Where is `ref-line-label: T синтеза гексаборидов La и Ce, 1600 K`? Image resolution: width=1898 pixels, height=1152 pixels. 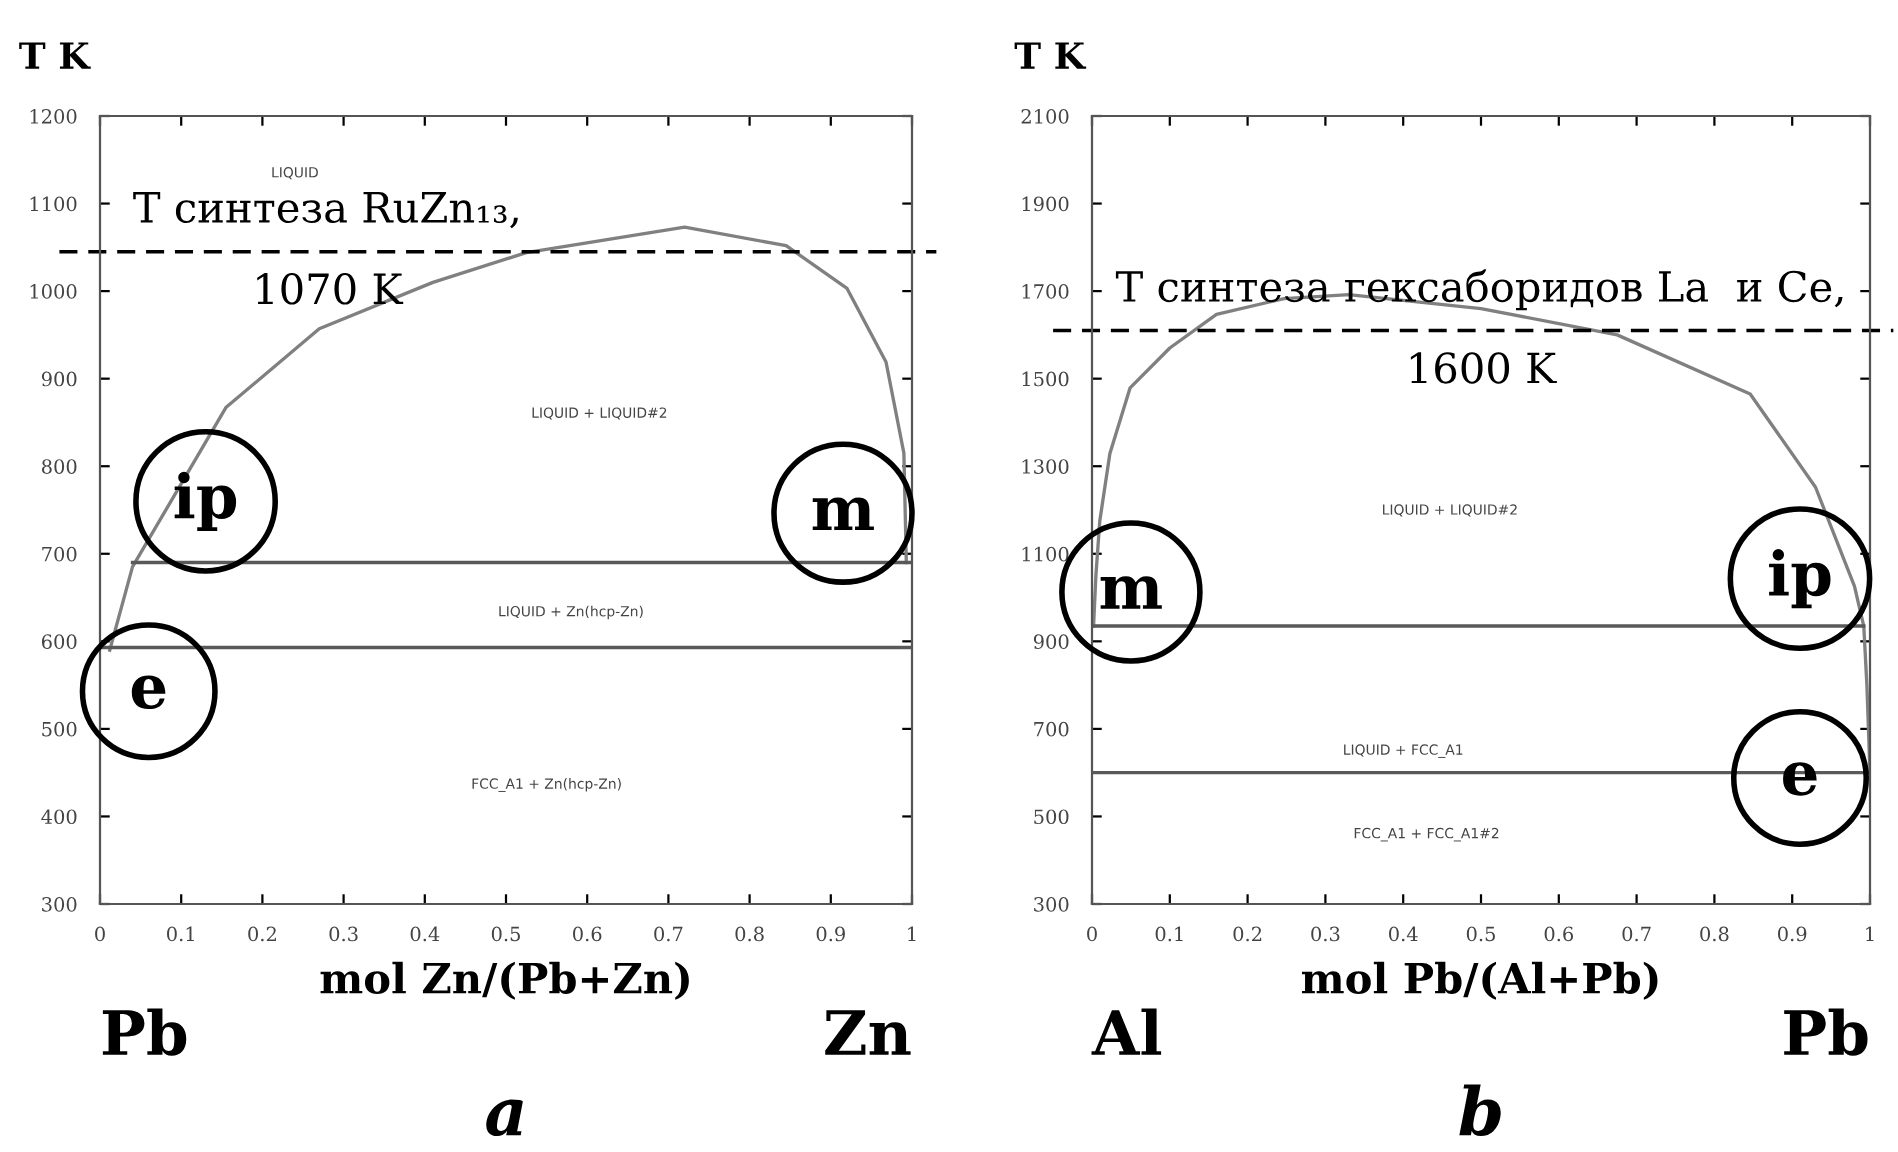
ref-line-label: T синтеза гексаборидов La и Ce, 1600 K is located at coordinates (1479, 326).